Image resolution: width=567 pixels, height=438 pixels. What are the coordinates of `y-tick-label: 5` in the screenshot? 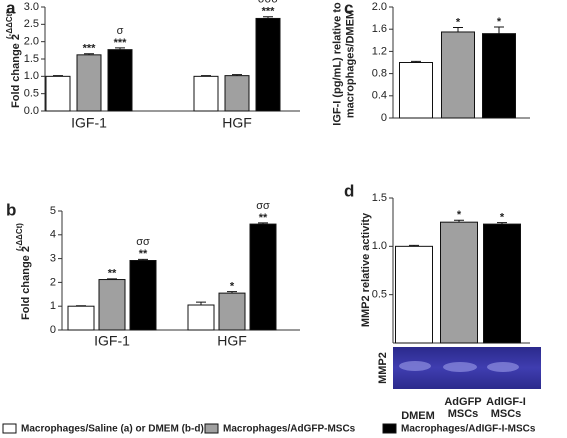 It's located at (53, 211).